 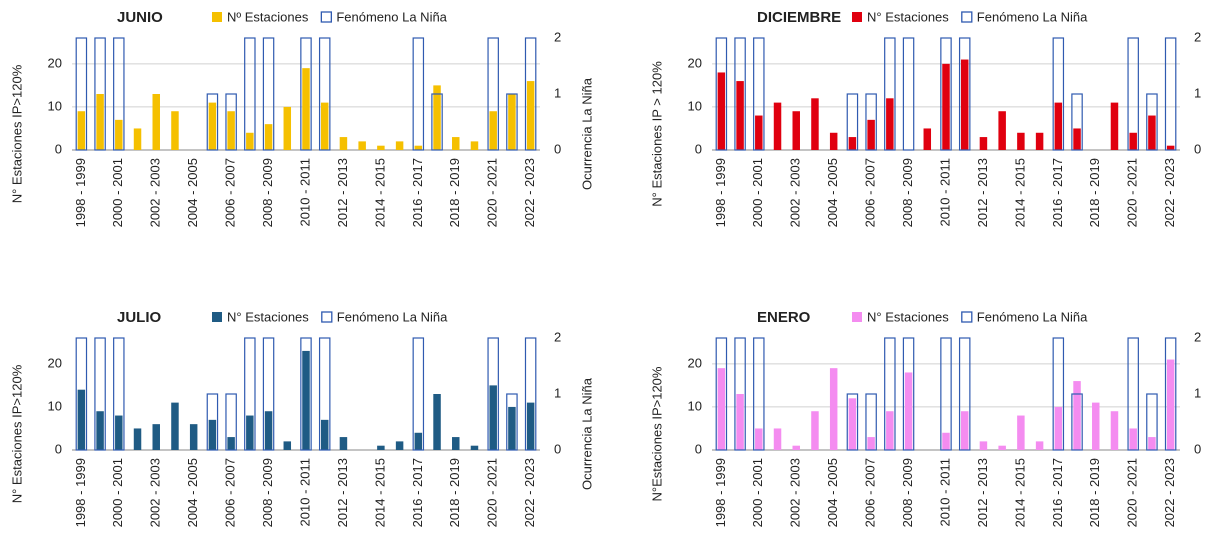 I want to click on y-tick-label: 20, so click(x=55, y=362).